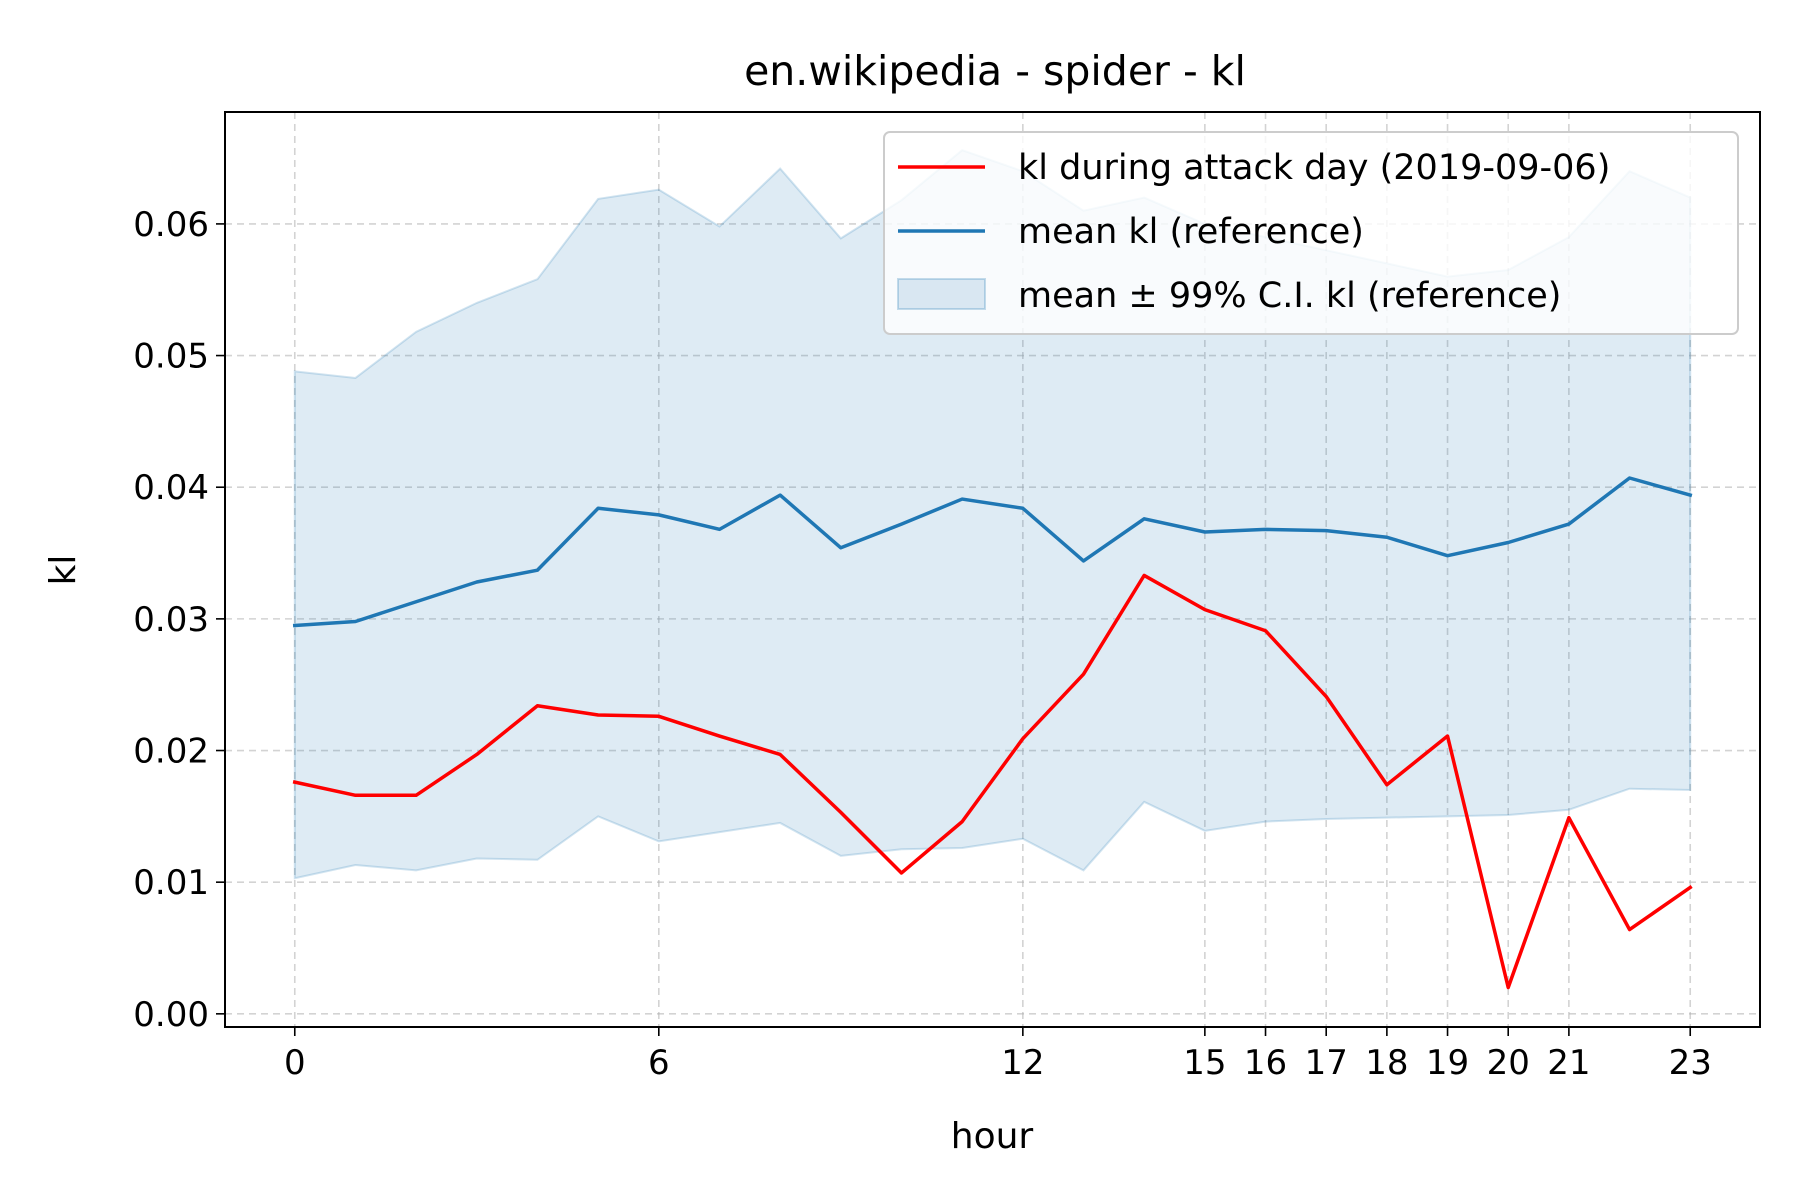 This screenshot has height=1200, width=1800. I want to click on x-tick-label: 20, so click(1508, 1063).